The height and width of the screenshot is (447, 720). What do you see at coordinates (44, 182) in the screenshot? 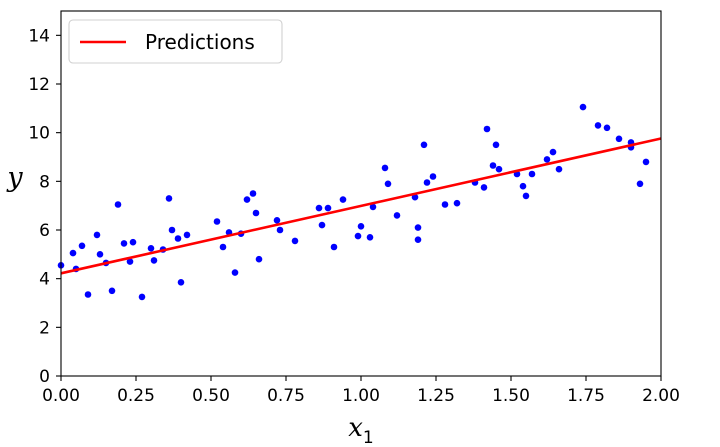
I see `y-tick-label: 8` at bounding box center [44, 182].